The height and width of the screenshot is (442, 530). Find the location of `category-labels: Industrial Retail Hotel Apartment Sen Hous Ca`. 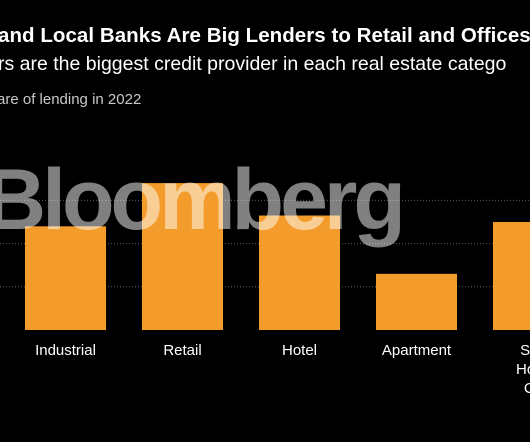

category-labels: Industrial Retail Hotel Apartment Sen Hous Ca is located at coordinates (282, 369).